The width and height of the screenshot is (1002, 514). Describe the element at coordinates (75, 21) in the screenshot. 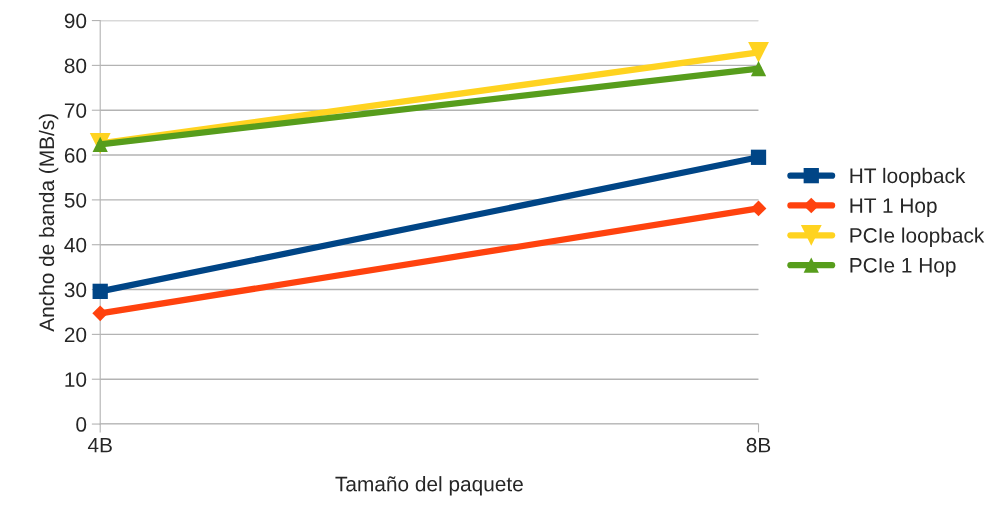

I see `y-tick-label: 90` at that location.